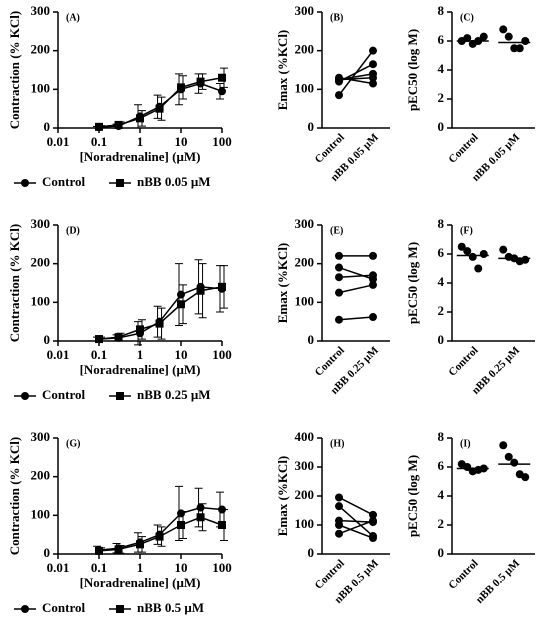 This screenshot has width=550, height=621. What do you see at coordinates (14, 496) in the screenshot?
I see `y-axis-label: Contraction (% KCl)` at bounding box center [14, 496].